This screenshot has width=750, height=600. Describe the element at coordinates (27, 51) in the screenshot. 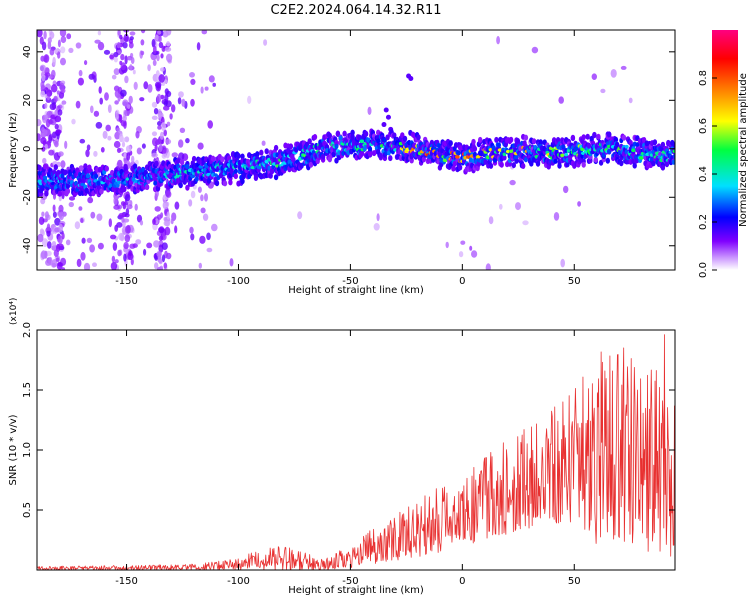

I see `y-tick-label: 40` at that location.